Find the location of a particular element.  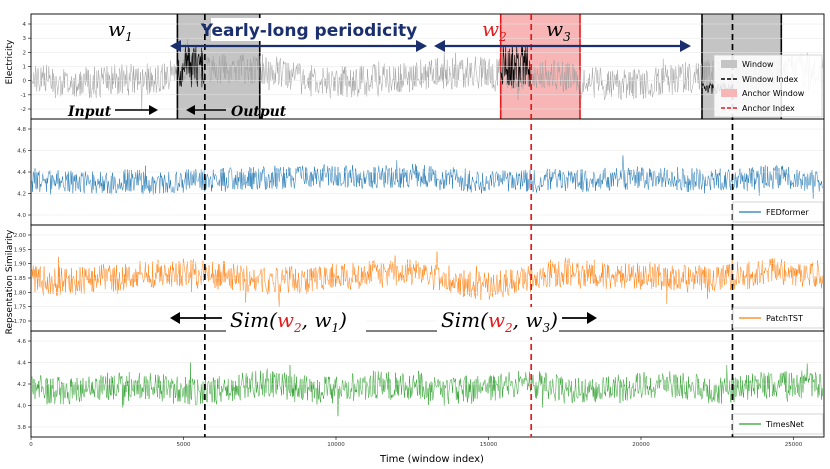

x-tick-label: 15000 is located at coordinates (489, 445).